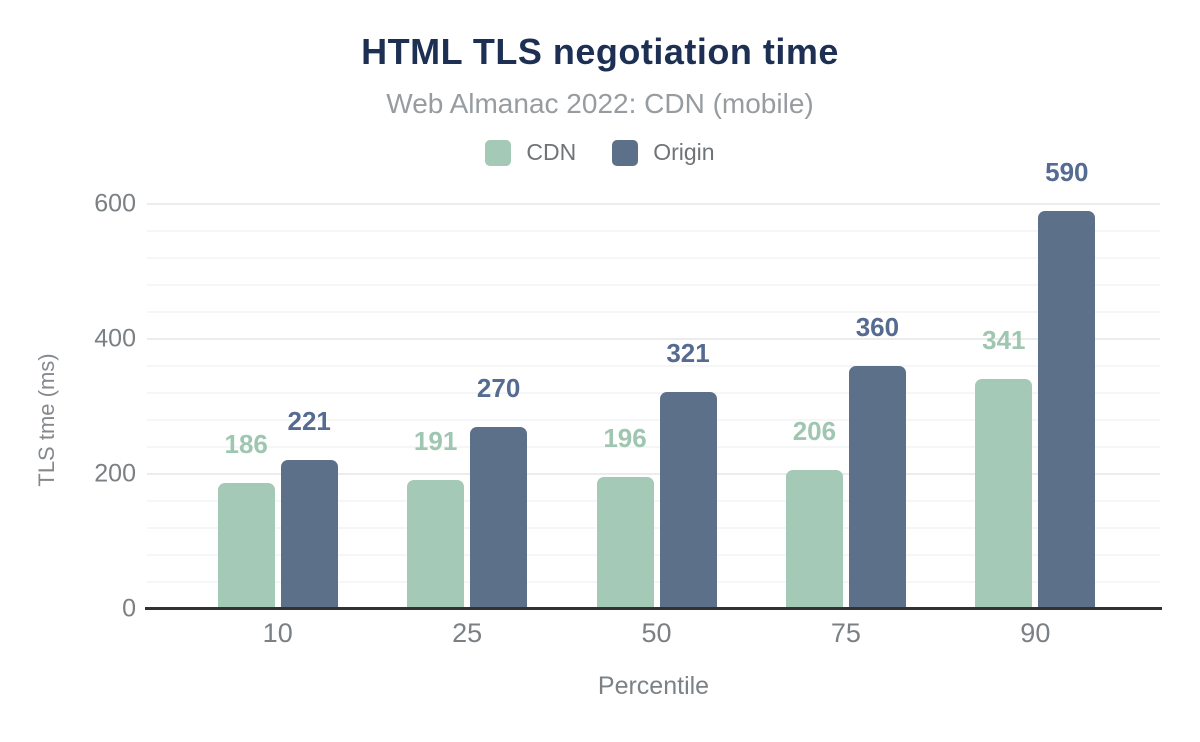 The height and width of the screenshot is (742, 1200). I want to click on y-axis-ticks: 0 200 400 600, so click(68, 406).